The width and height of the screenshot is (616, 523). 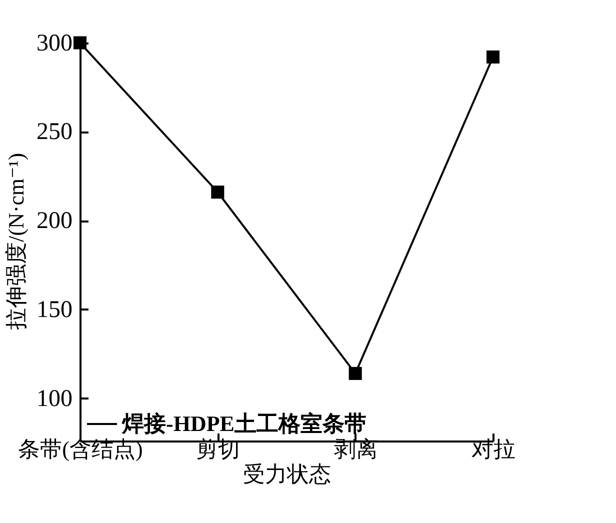 What do you see at coordinates (54, 399) in the screenshot?
I see `y-tick-label: 100` at bounding box center [54, 399].